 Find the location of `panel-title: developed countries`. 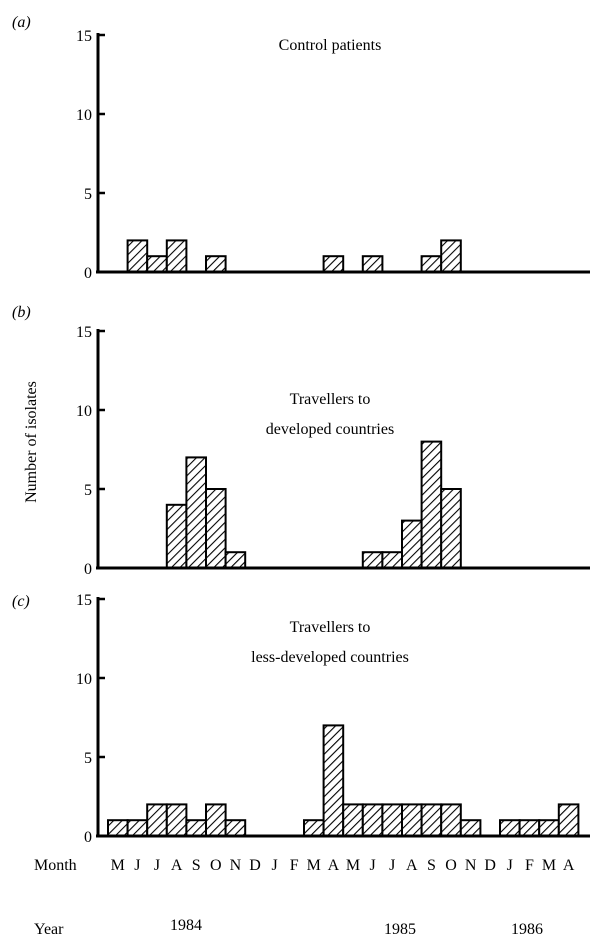

panel-title: developed countries is located at coordinates (330, 429).